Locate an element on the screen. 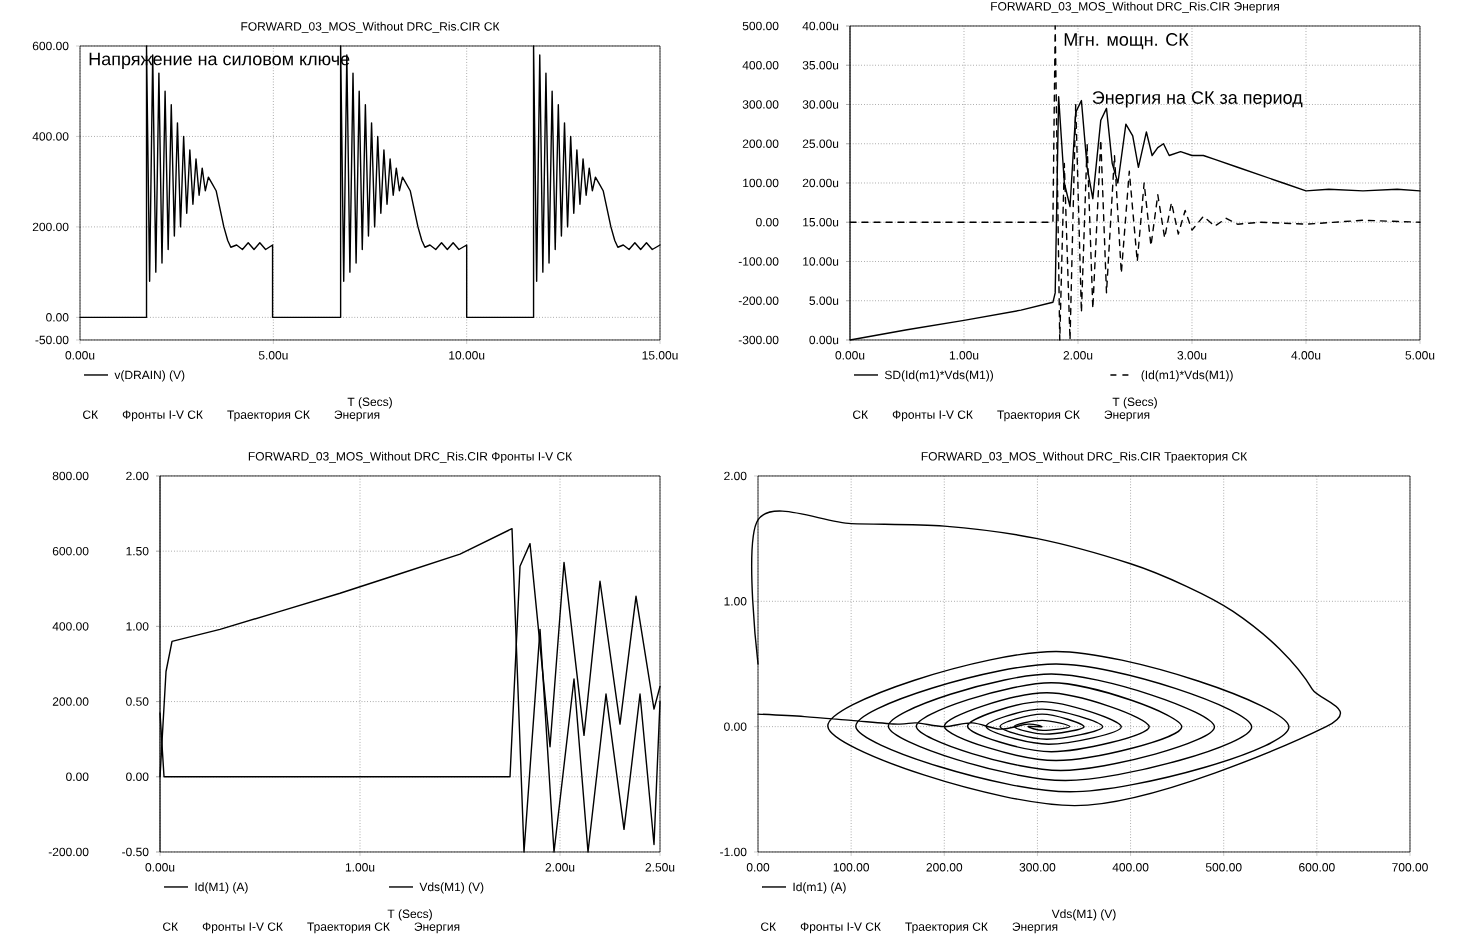 Image resolution: width=1462 pixels, height=952 pixels. annotation: Энергия на СК за период is located at coordinates (1197, 99).